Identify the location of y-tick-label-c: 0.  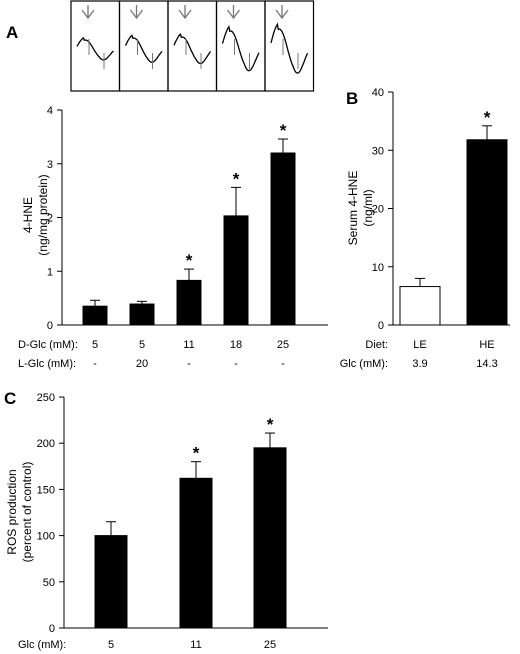
(52, 629).